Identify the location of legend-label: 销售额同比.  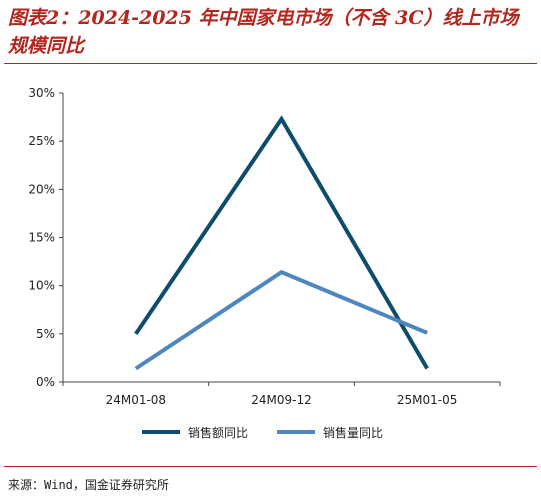
(218, 432).